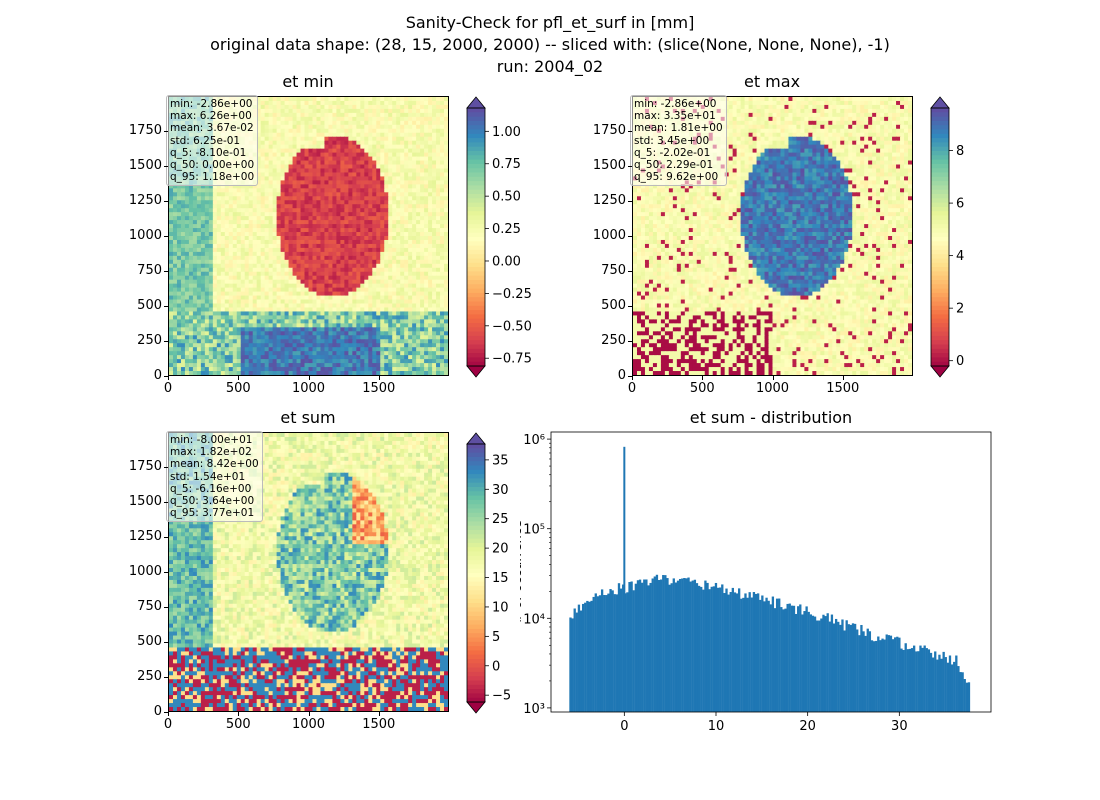 This screenshot has height=800, width=1100. I want to click on cbar-tick-label: −0.25, so click(512, 294).